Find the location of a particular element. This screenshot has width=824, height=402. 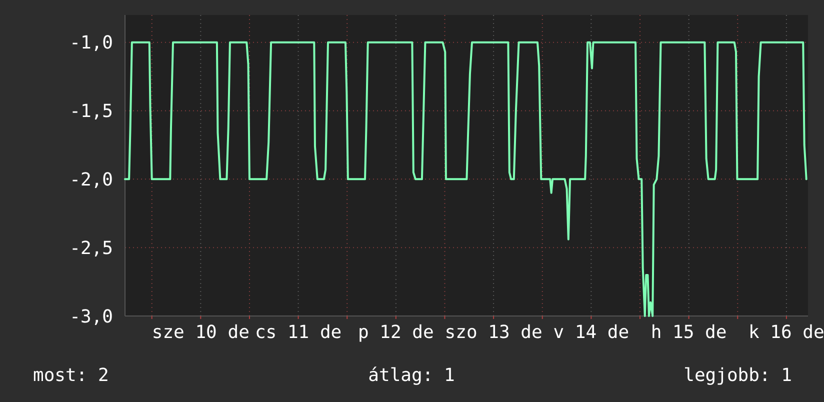

text: legjobb: 1 is located at coordinates (738, 375).